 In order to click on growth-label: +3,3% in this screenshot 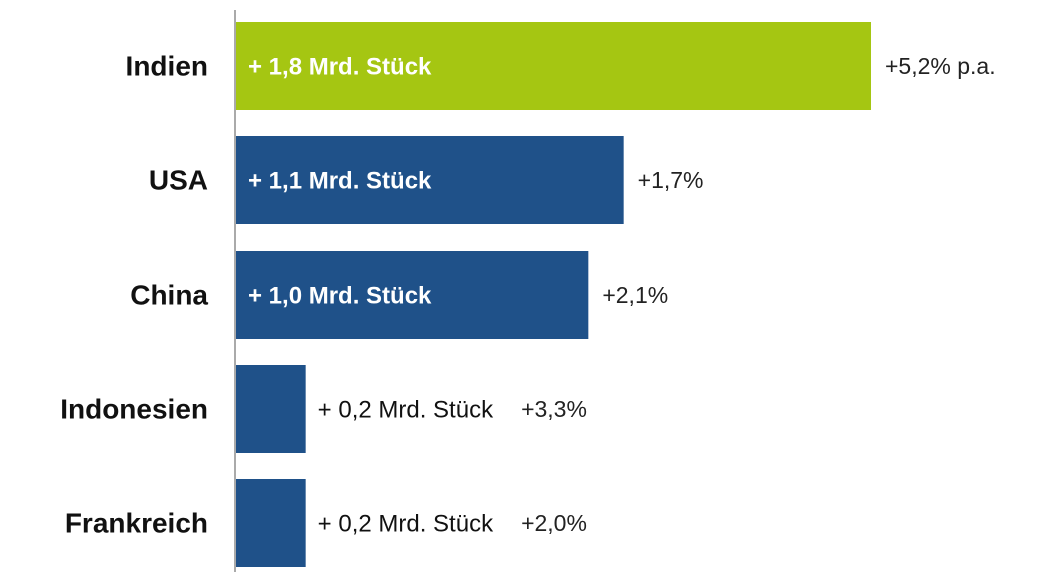, I will do `click(554, 409)`.